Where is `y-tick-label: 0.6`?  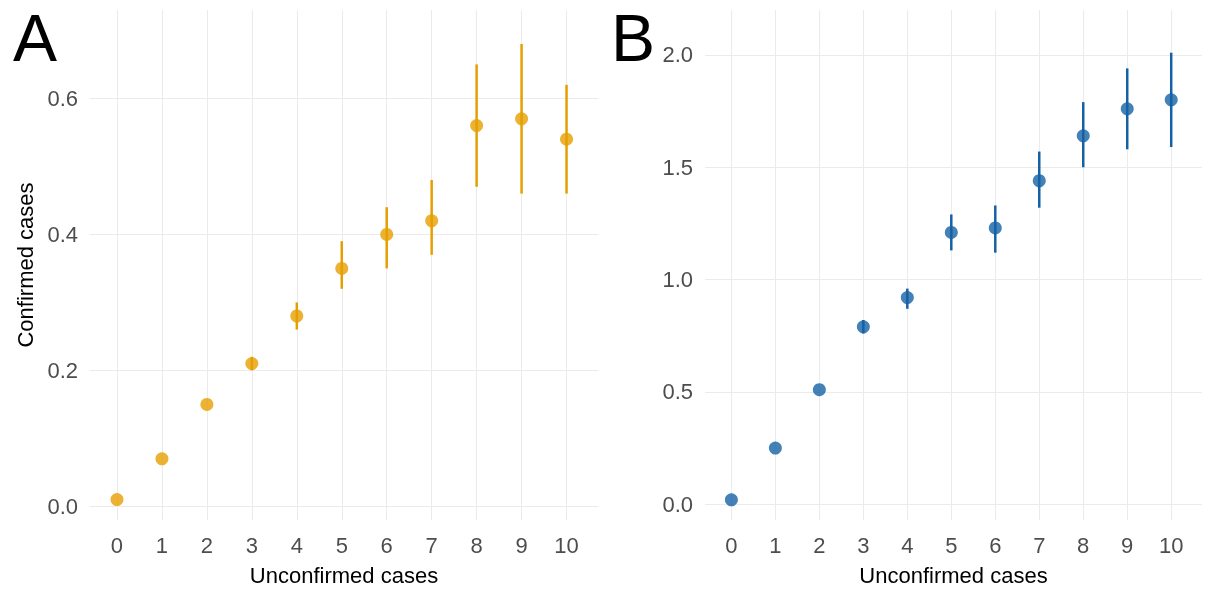 y-tick-label: 0.6 is located at coordinates (62, 98).